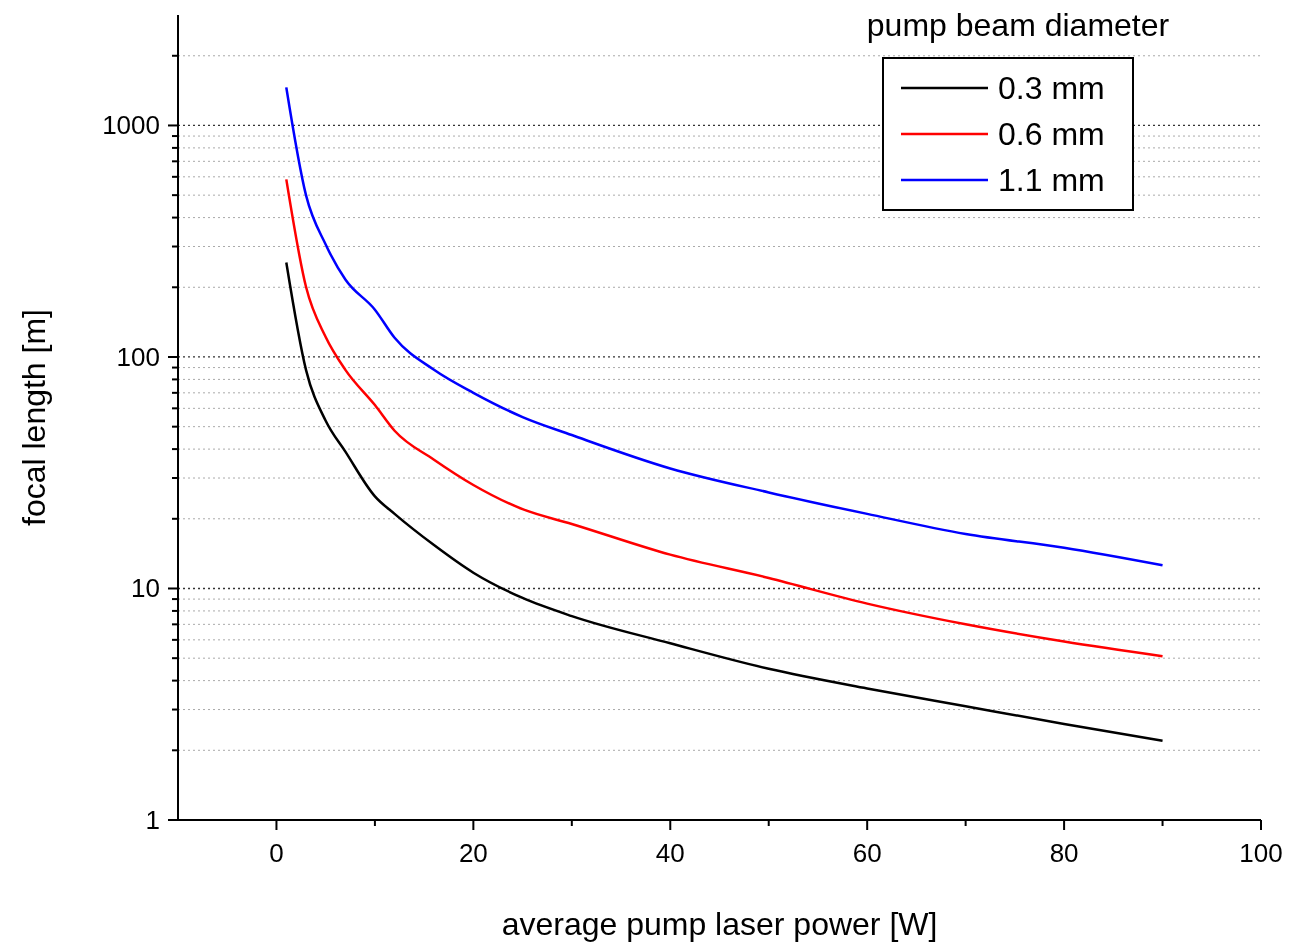  I want to click on y-tick-label: 100, so click(138, 356).